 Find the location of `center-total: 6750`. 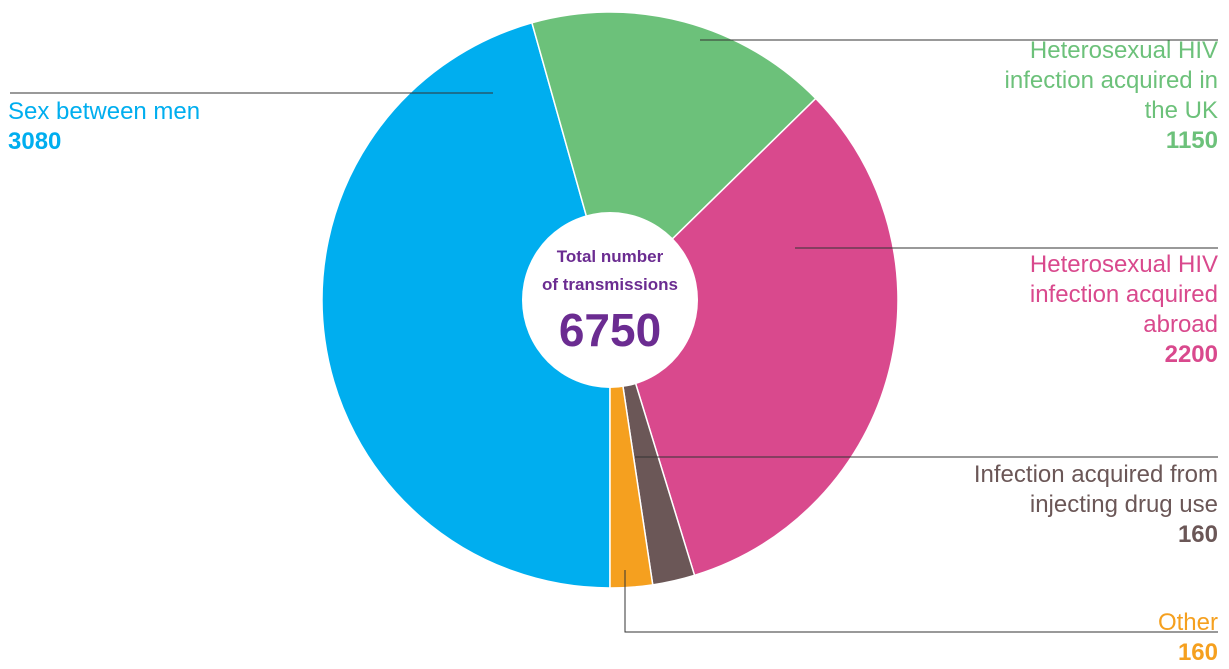

center-total: 6750 is located at coordinates (610, 330).